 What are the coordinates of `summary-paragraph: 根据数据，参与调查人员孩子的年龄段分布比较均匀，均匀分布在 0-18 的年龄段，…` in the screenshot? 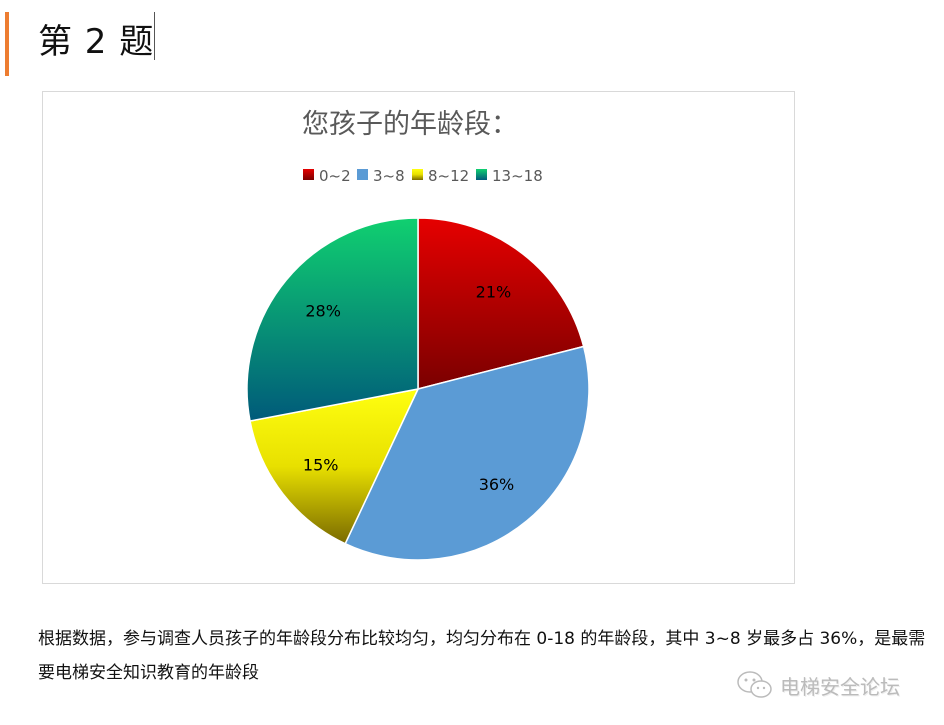 It's located at (482, 656).